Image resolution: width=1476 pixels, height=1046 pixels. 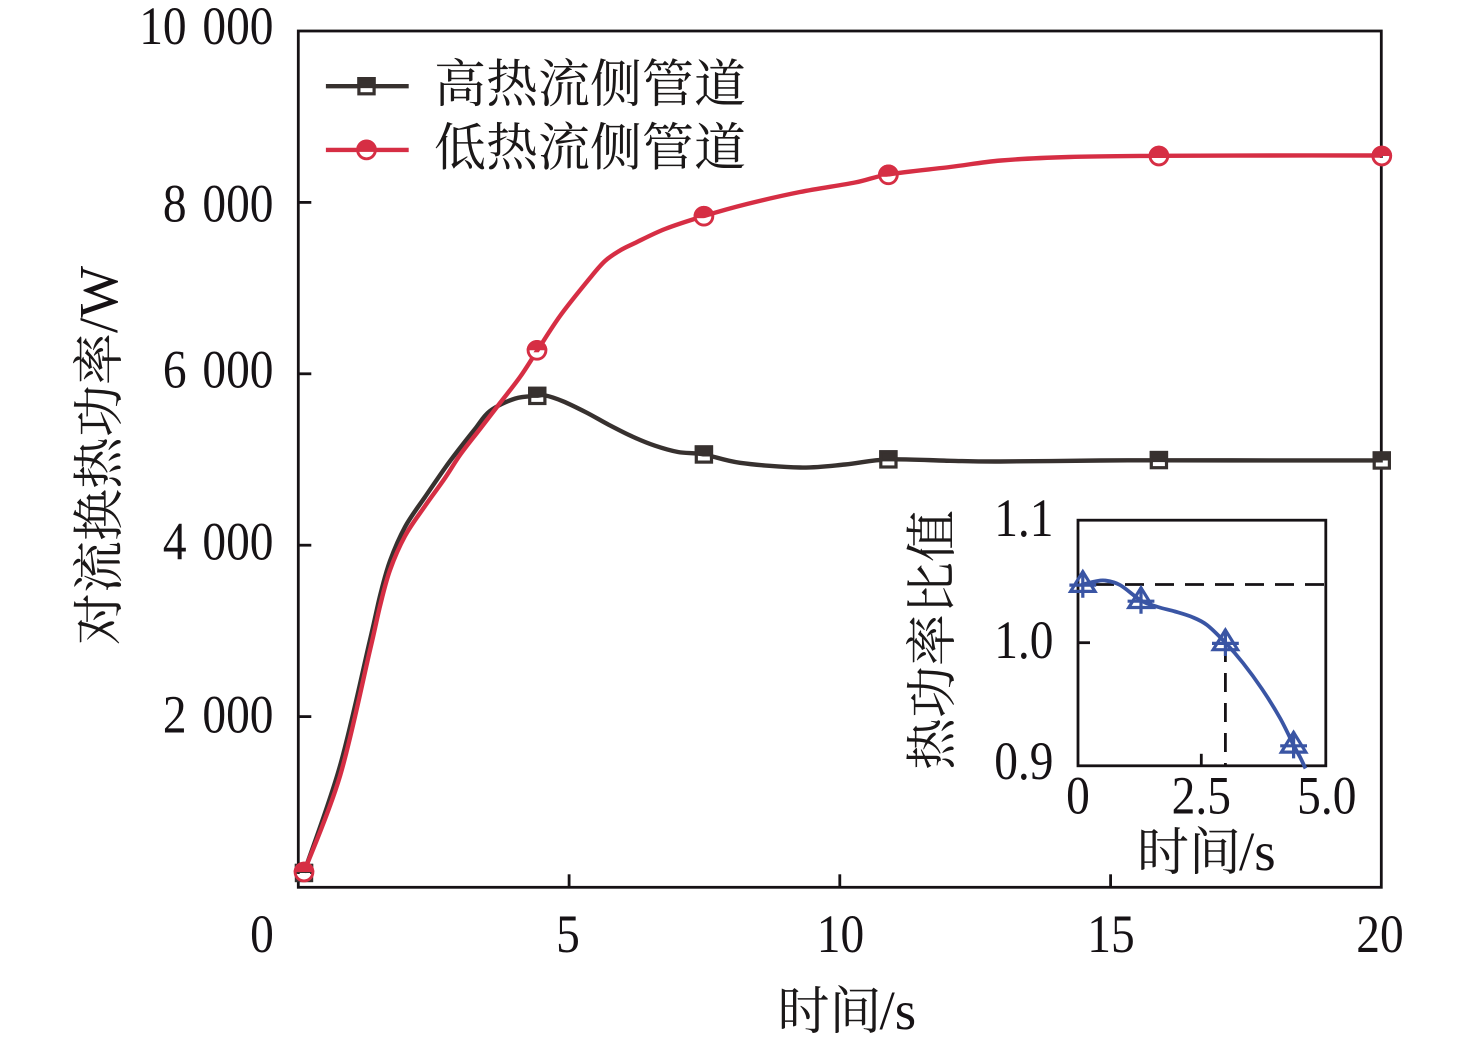 What do you see at coordinates (1023, 761) in the screenshot?
I see `svg-text: 0.9` at bounding box center [1023, 761].